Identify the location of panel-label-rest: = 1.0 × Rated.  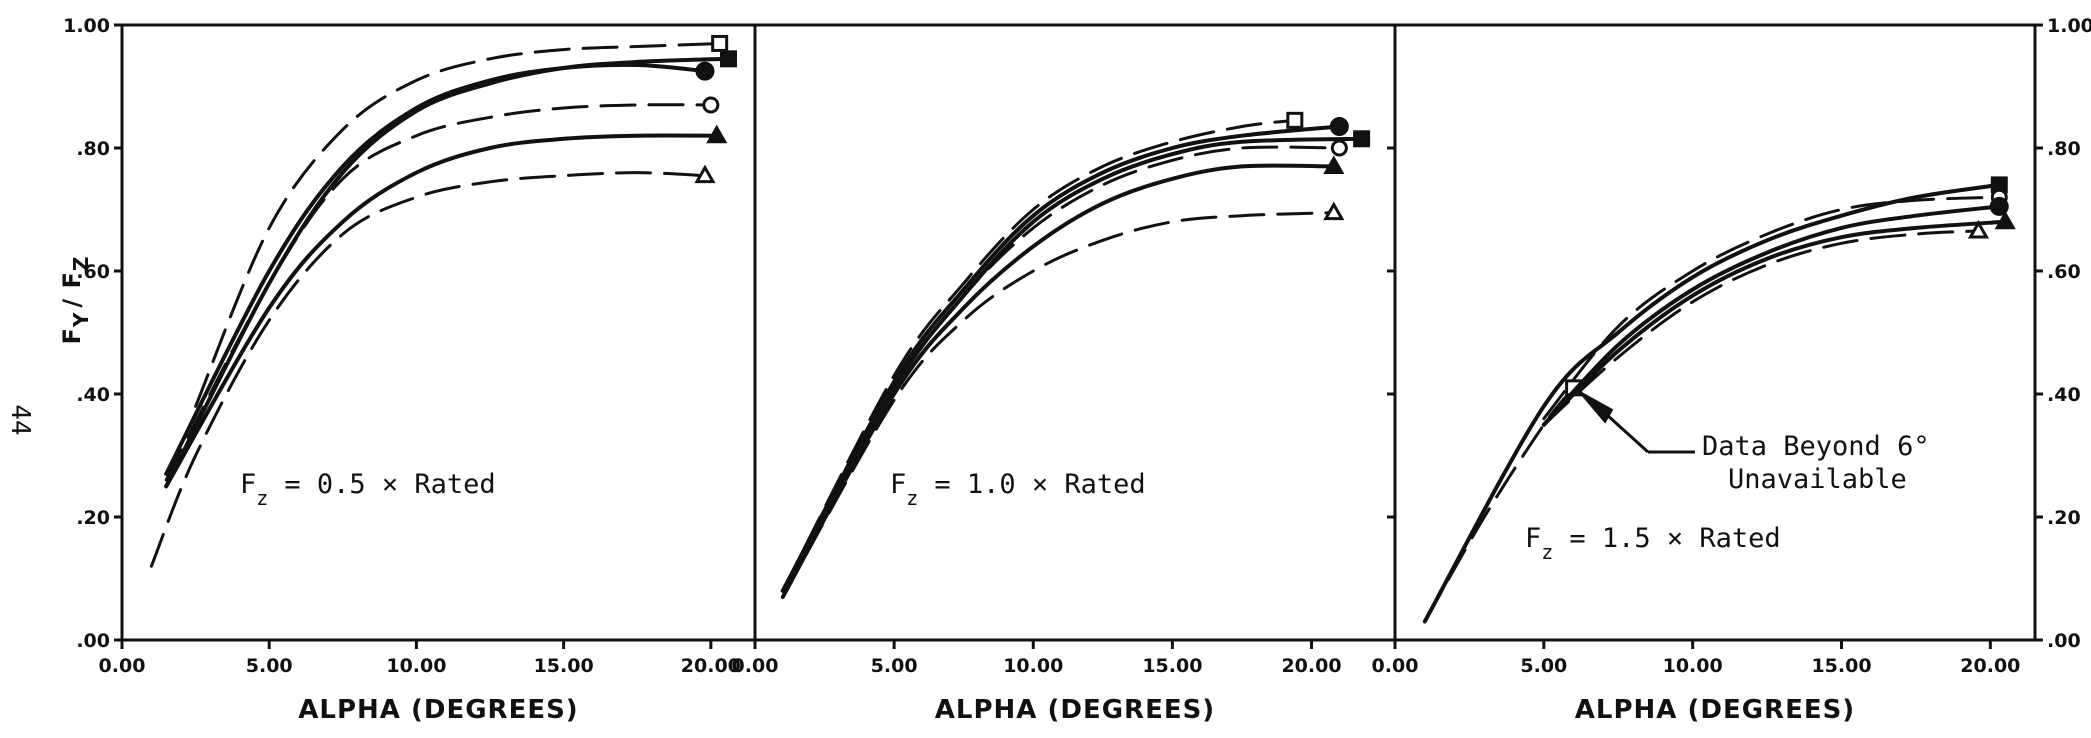
(1039, 484).